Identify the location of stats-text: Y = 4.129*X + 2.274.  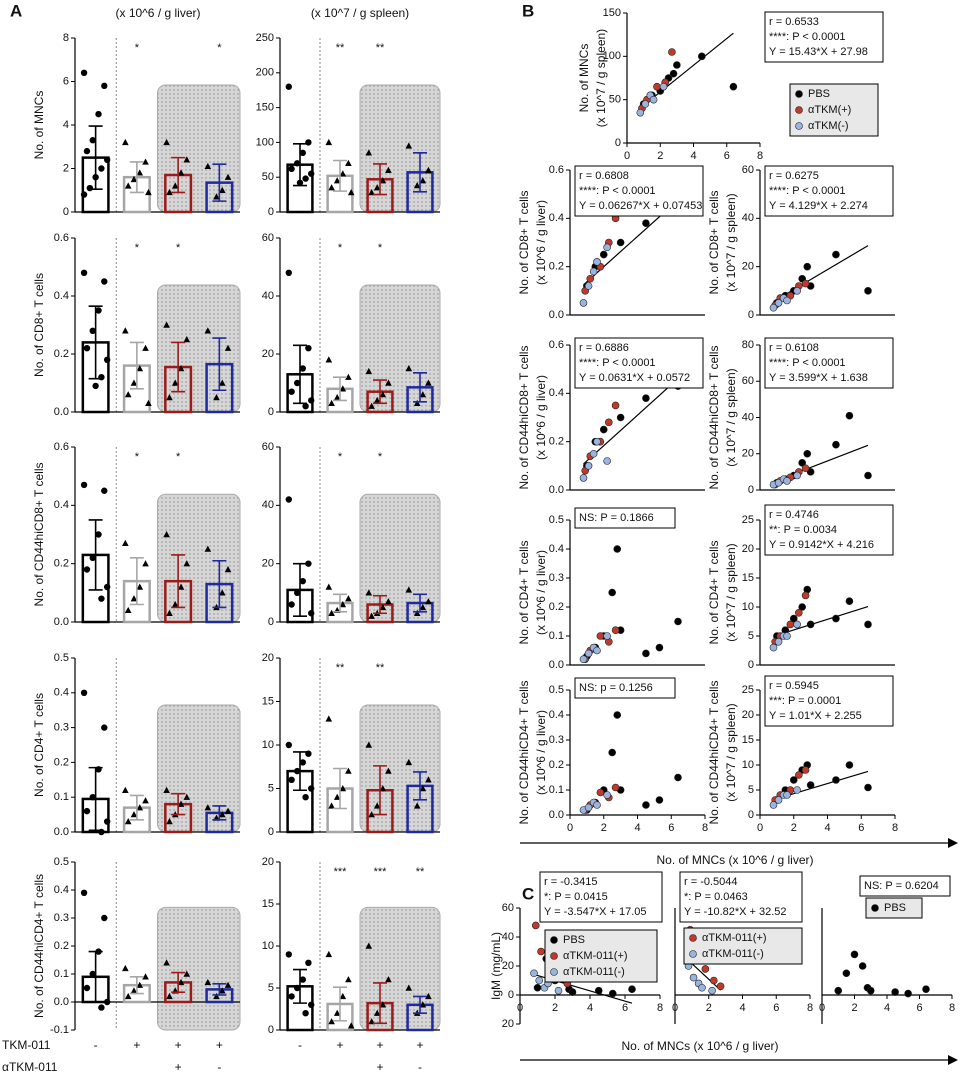
(818, 206).